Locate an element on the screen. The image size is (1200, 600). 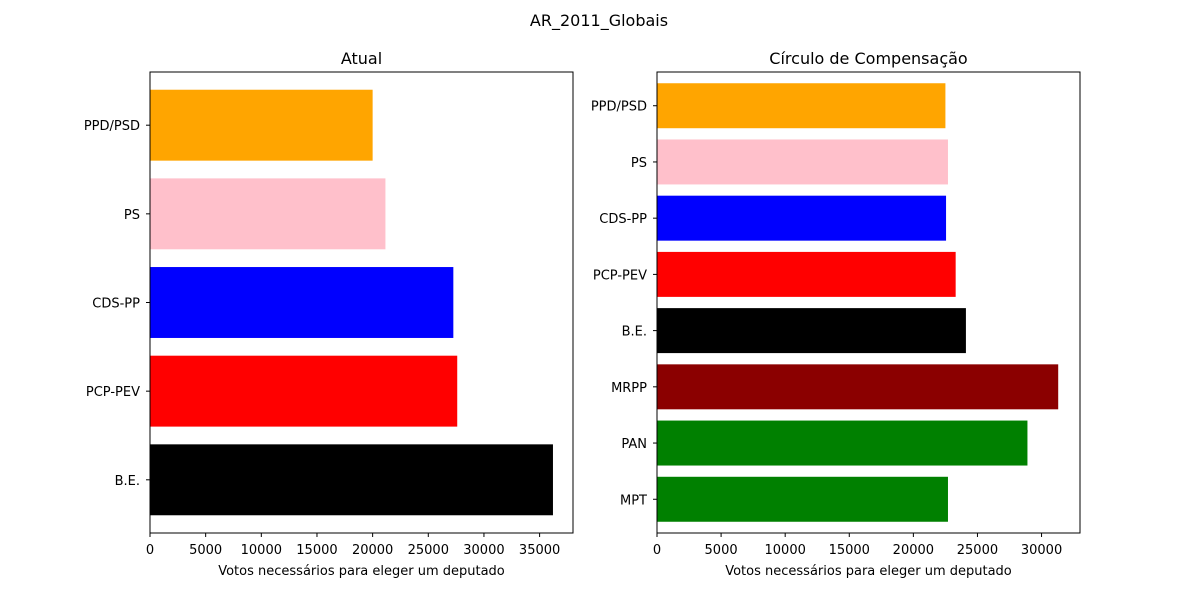
y-tick-label: PAN is located at coordinates (634, 444).